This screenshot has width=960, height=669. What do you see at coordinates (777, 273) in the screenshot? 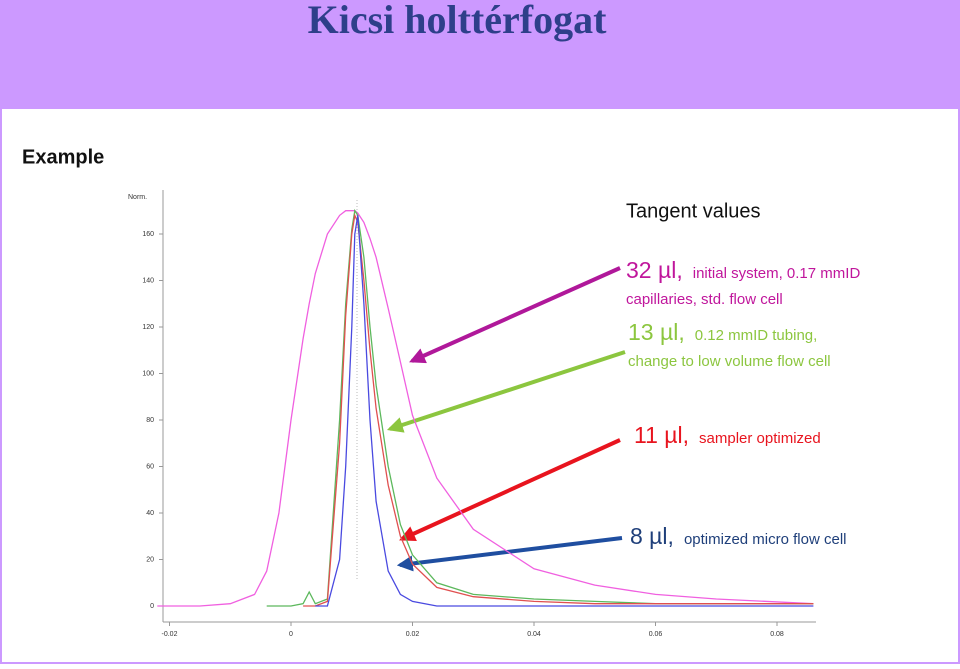
I see `annotation-text: initial system, 0.17 mmID` at bounding box center [777, 273].